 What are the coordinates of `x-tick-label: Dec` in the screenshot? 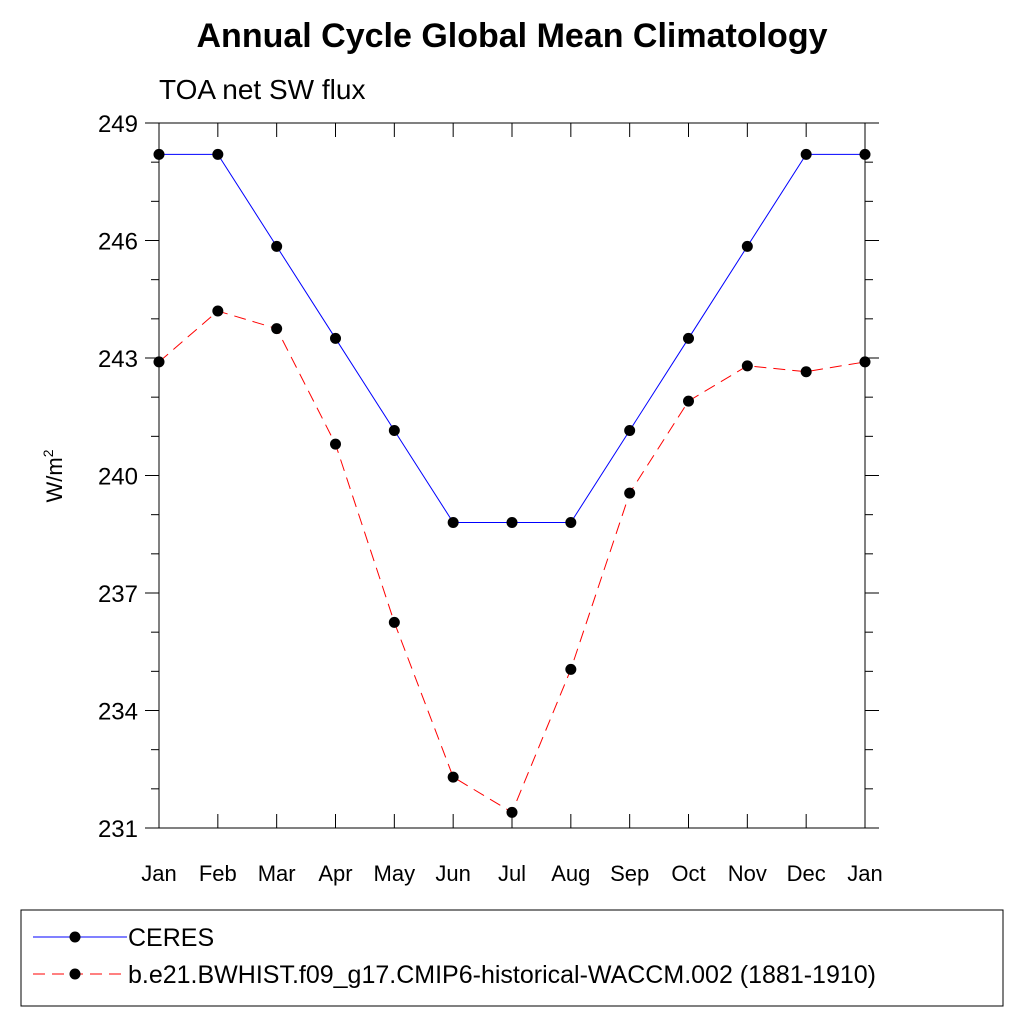 It's located at (806, 873).